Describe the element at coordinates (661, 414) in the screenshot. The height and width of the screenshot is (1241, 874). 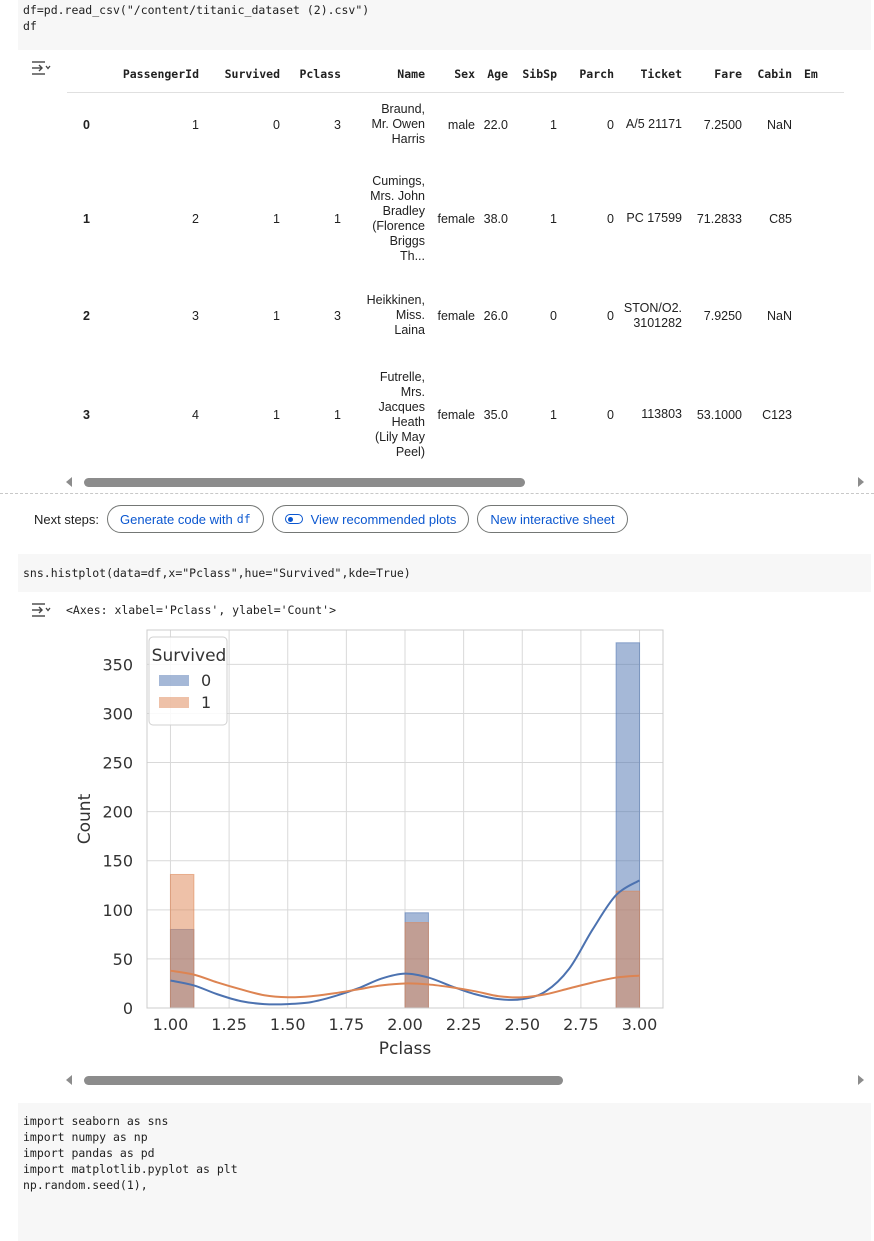
I see `cell-line: 113803` at that location.